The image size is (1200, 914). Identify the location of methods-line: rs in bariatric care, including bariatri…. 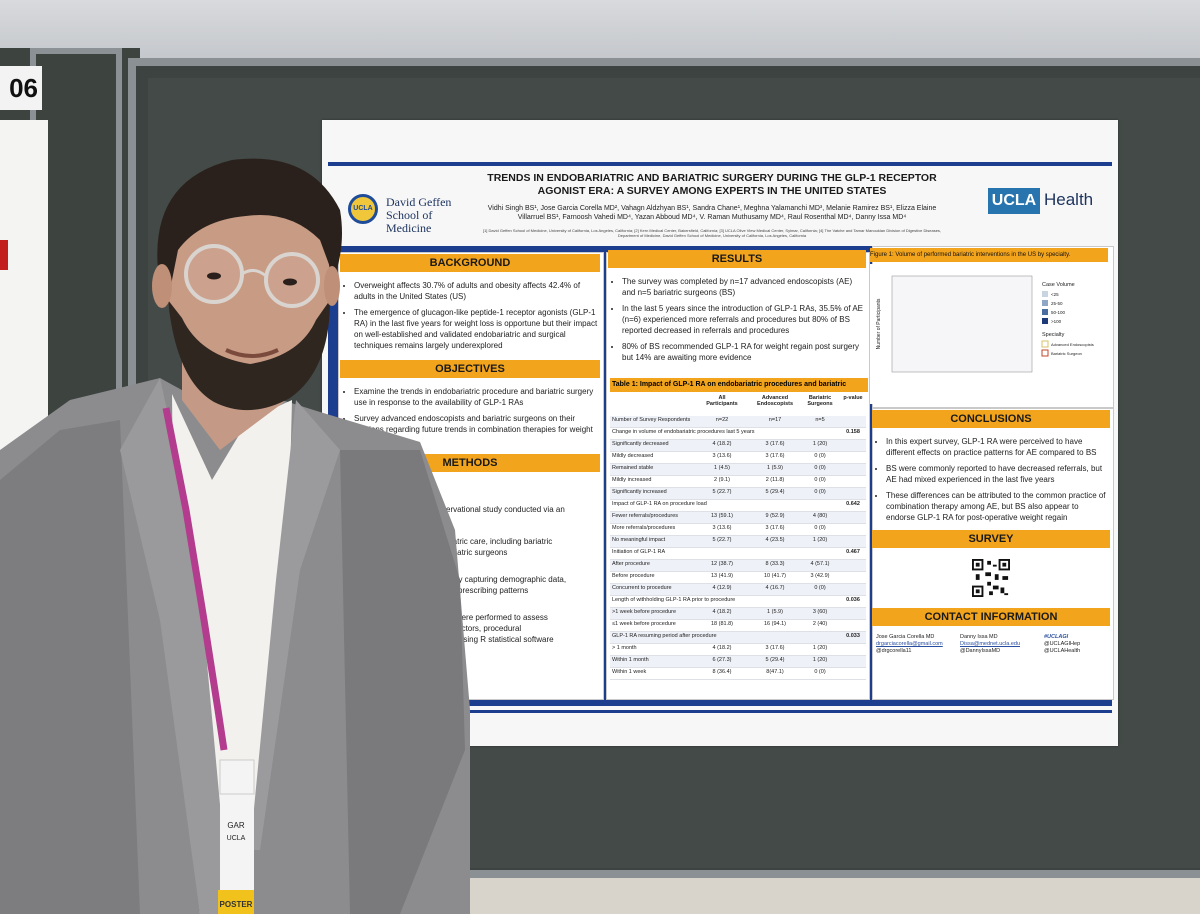
(487, 541).